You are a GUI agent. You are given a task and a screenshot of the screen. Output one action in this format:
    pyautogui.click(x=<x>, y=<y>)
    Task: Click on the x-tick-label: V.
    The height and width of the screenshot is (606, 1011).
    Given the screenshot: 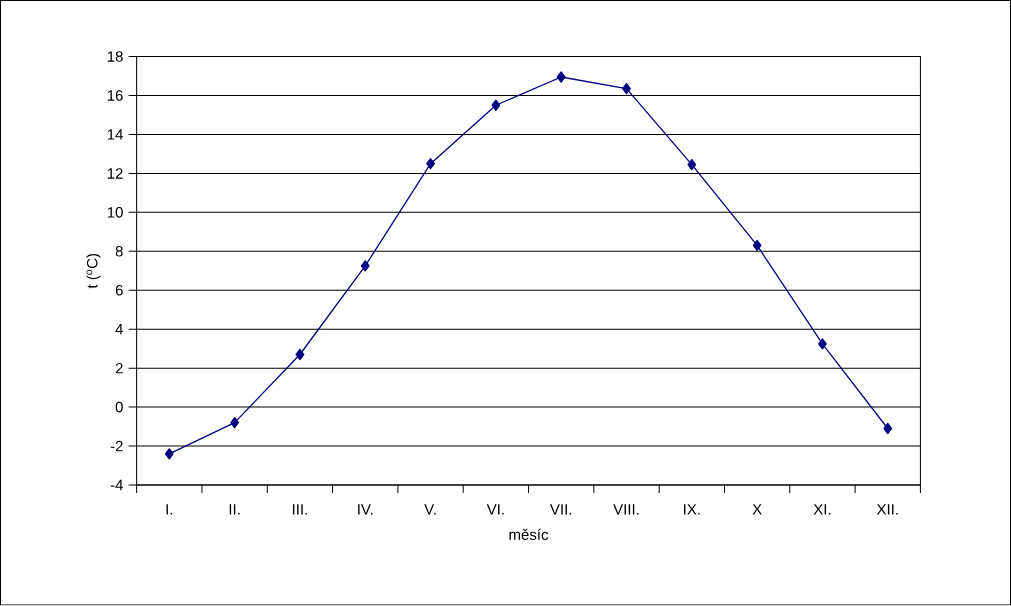 What is the action you would take?
    pyautogui.click(x=430, y=509)
    